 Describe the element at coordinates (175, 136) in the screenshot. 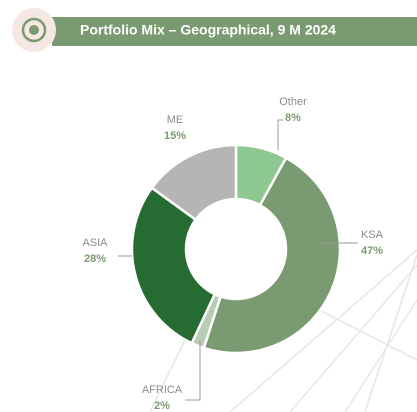

I see `slice-value-label: 15%` at that location.